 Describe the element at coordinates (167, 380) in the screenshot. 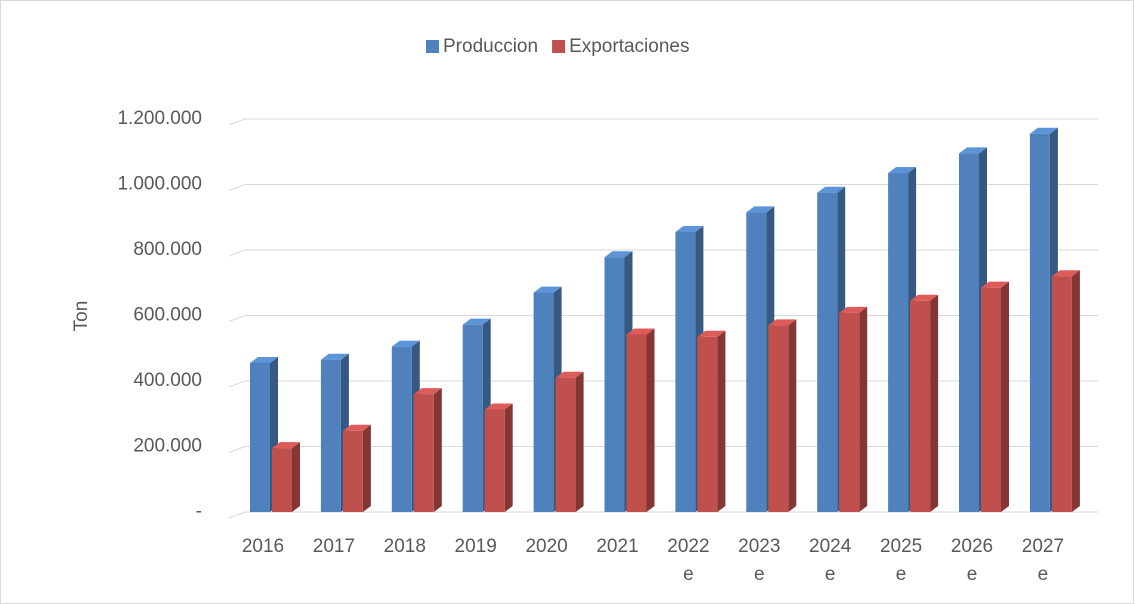

I see `y-tick-label: 400.000` at that location.